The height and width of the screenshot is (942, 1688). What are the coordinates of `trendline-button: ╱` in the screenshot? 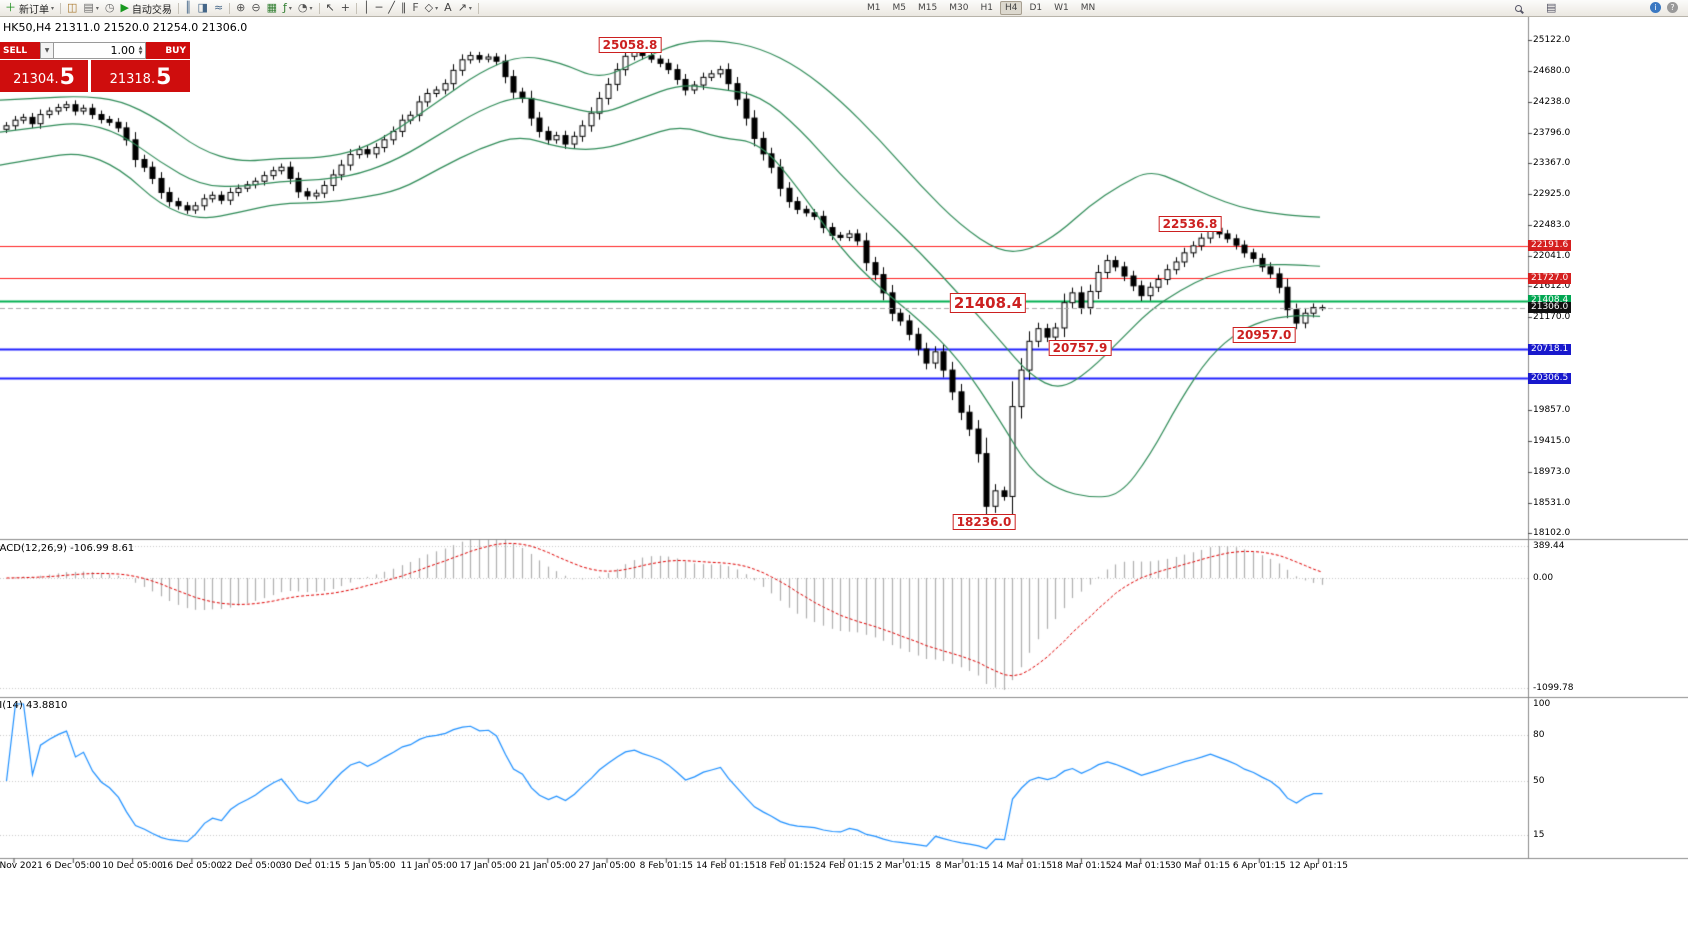 It's located at (391, 8).